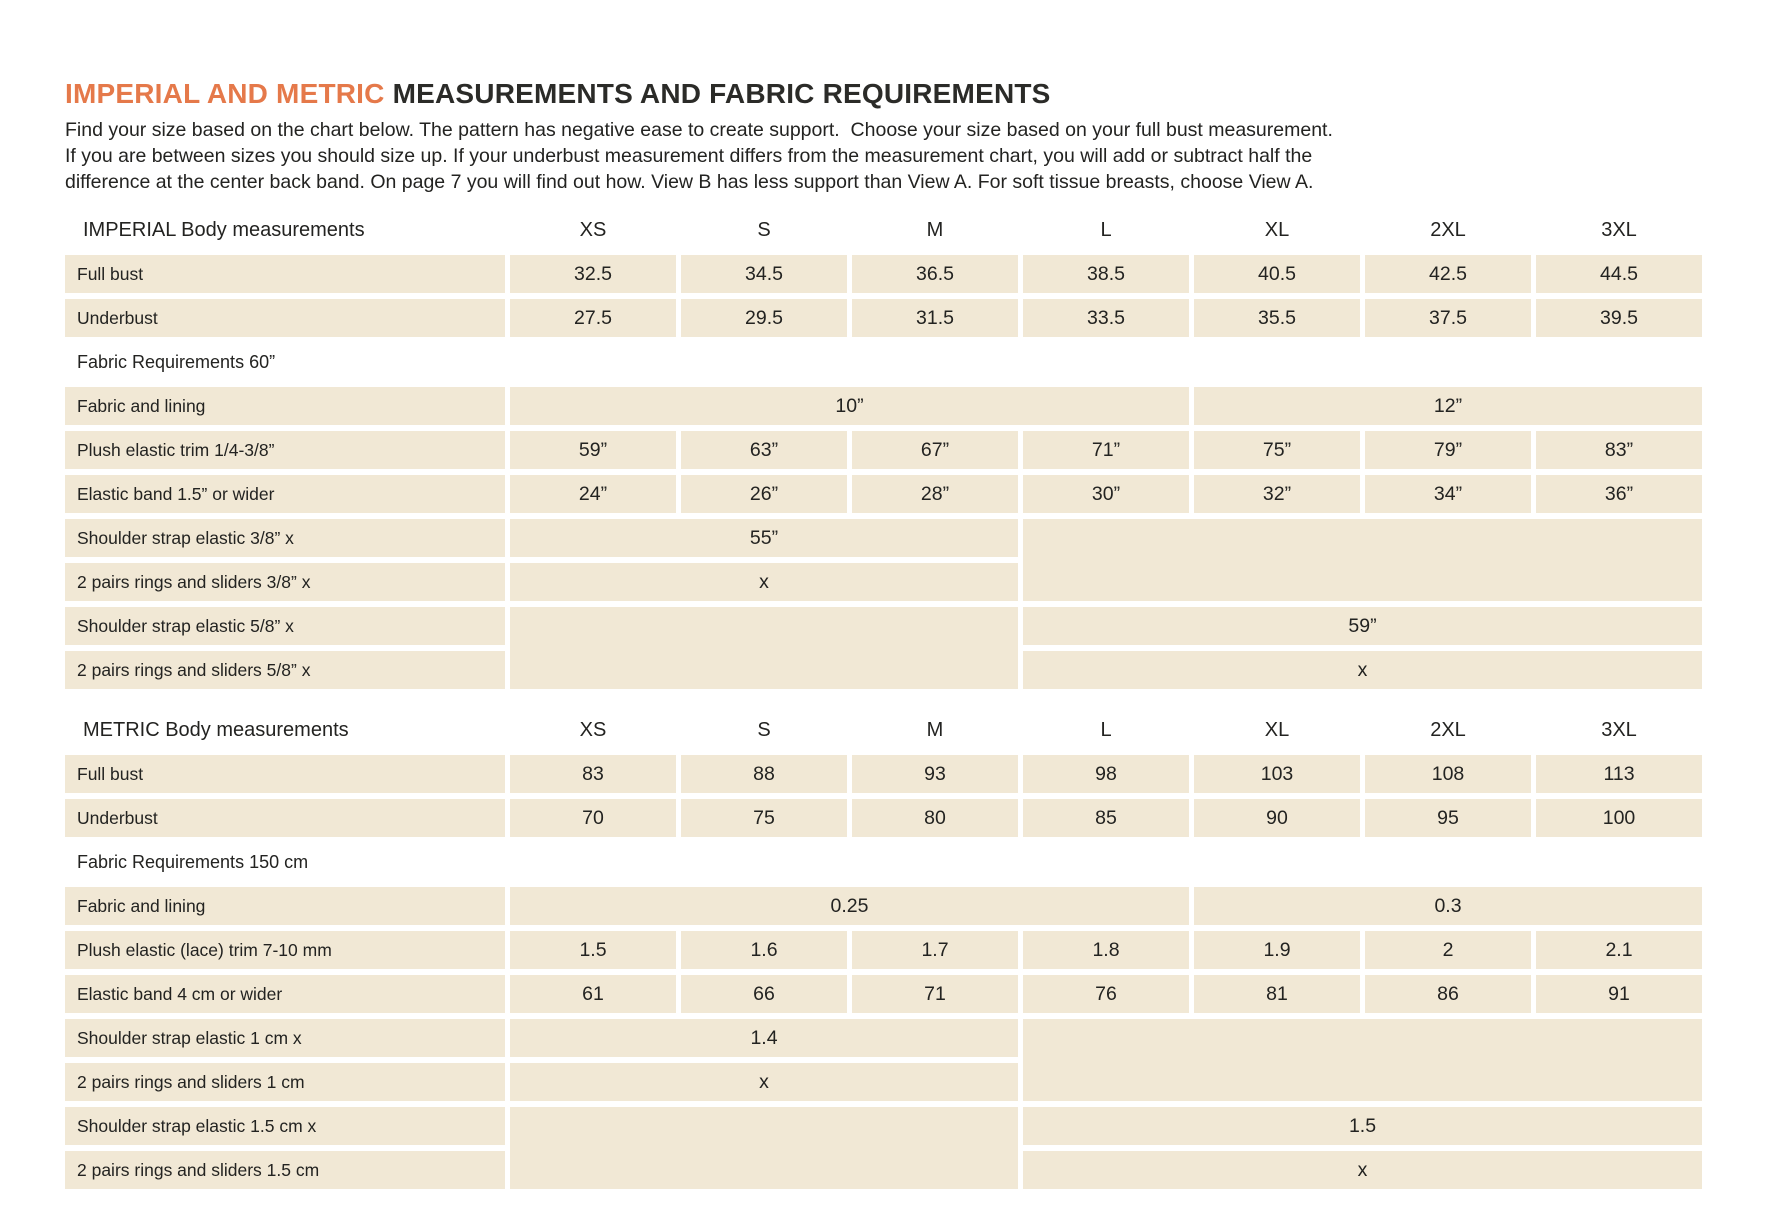  I want to click on row-label: 2 pairs rings and sliders 5/8” x, so click(285, 670).